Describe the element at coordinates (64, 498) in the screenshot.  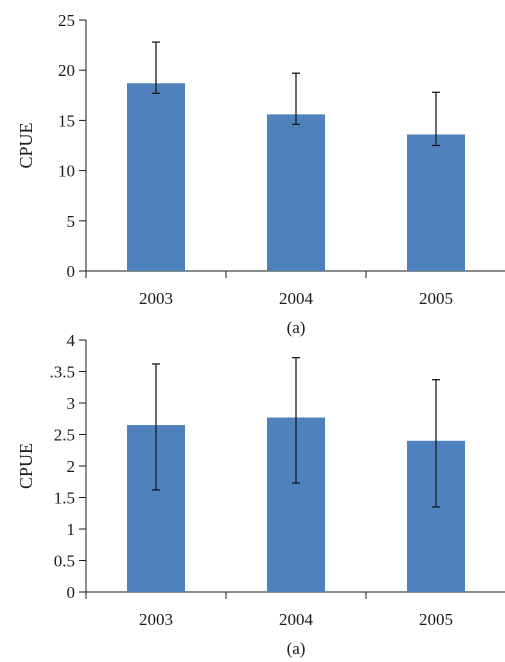
I see `y-tick-label: 1.5` at that location.